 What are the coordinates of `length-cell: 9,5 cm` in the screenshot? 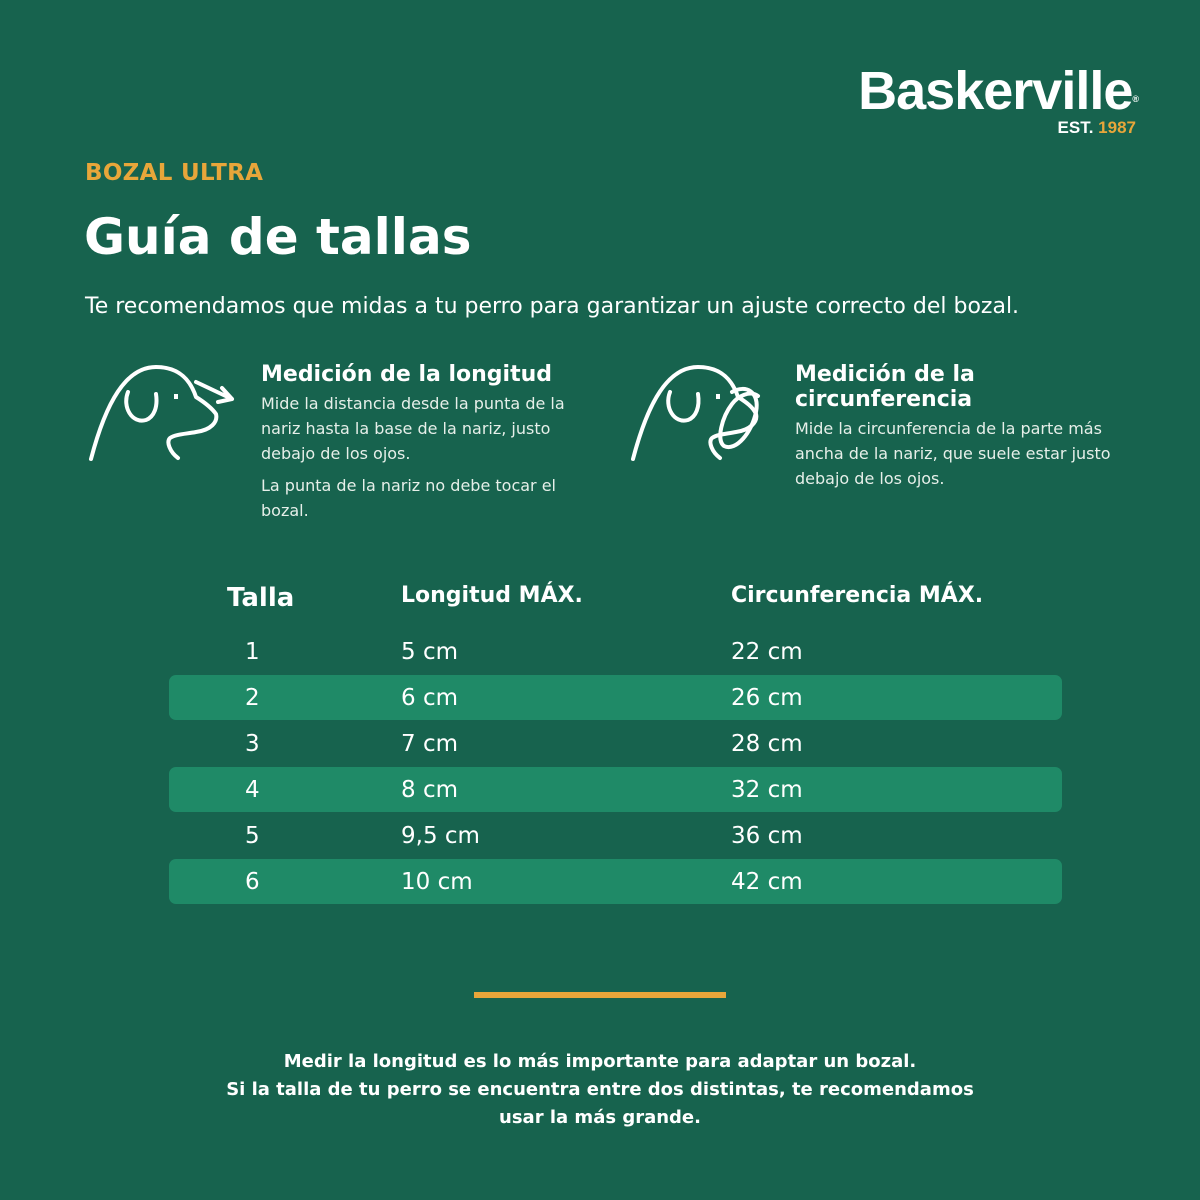 It's located at (440, 835).